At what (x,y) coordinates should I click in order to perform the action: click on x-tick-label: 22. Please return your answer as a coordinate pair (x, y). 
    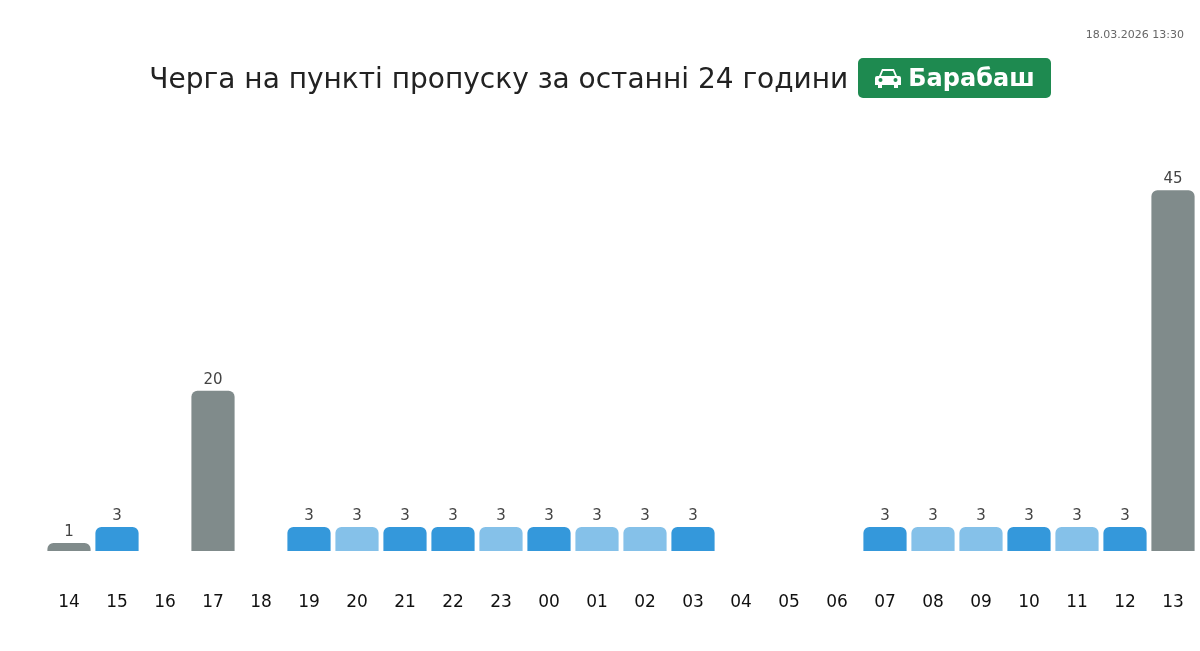
    Looking at the image, I should click on (453, 601).